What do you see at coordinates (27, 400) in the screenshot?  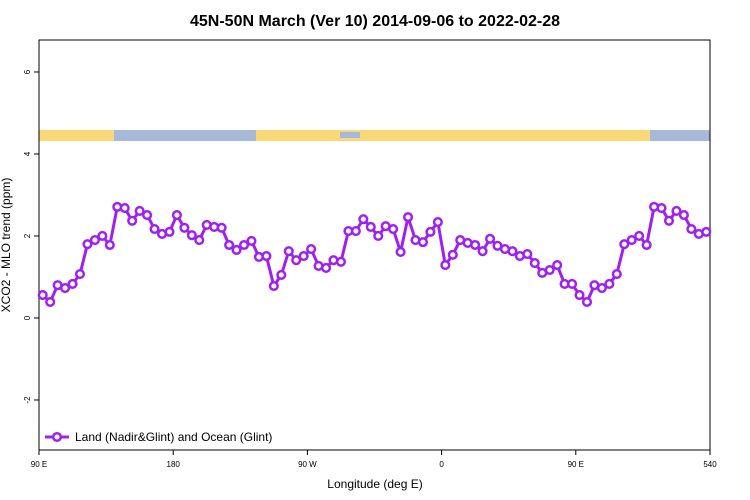 I see `y-tick-label: -2` at bounding box center [27, 400].